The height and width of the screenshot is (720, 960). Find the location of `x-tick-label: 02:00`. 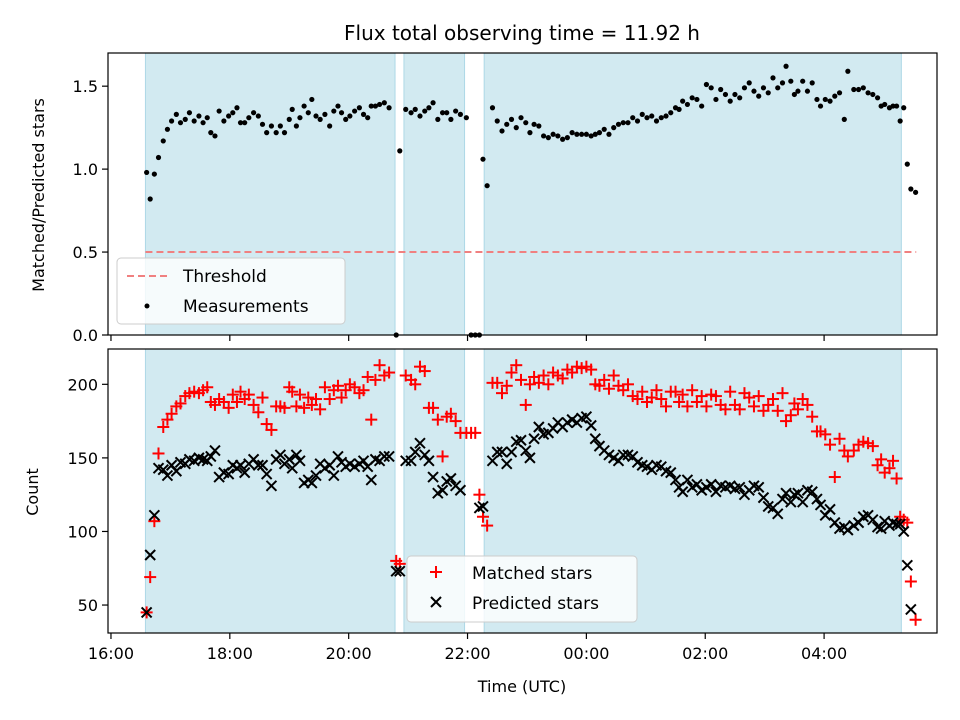

x-tick-label: 02:00 is located at coordinates (705, 653).